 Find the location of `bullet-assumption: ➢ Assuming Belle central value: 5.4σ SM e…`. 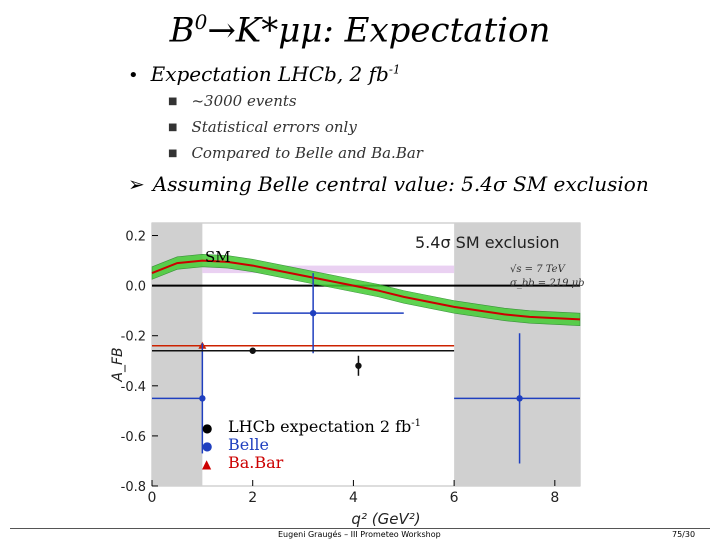

bullet-assumption: ➢ Assuming Belle central value: 5.4σ SM e… is located at coordinates (388, 184).